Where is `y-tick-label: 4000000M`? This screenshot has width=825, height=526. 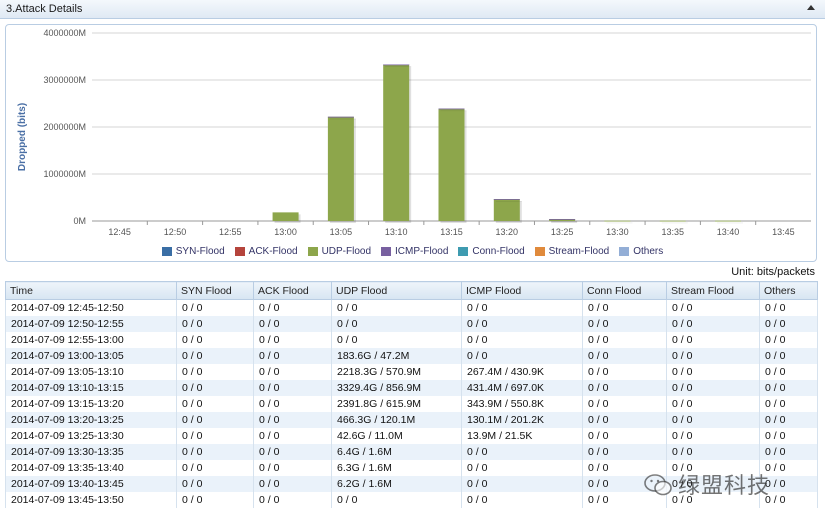
y-tick-label: 4000000M is located at coordinates (64, 33).